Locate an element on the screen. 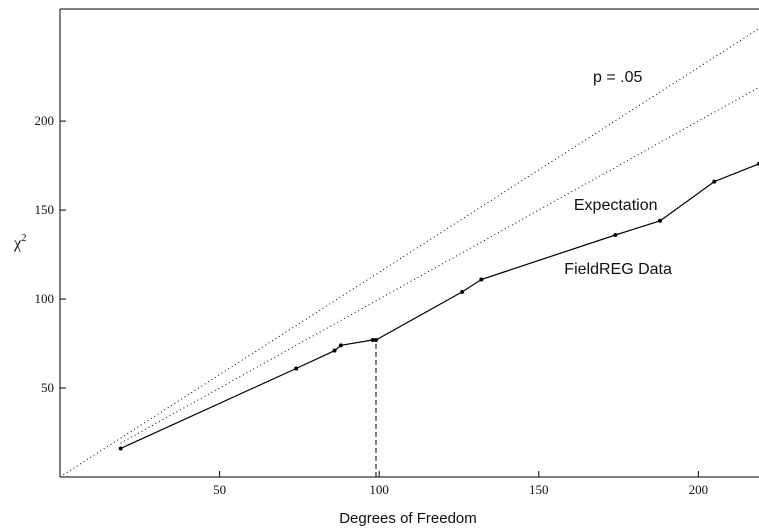 The height and width of the screenshot is (529, 759). x-tick-label: 100 is located at coordinates (379, 489).